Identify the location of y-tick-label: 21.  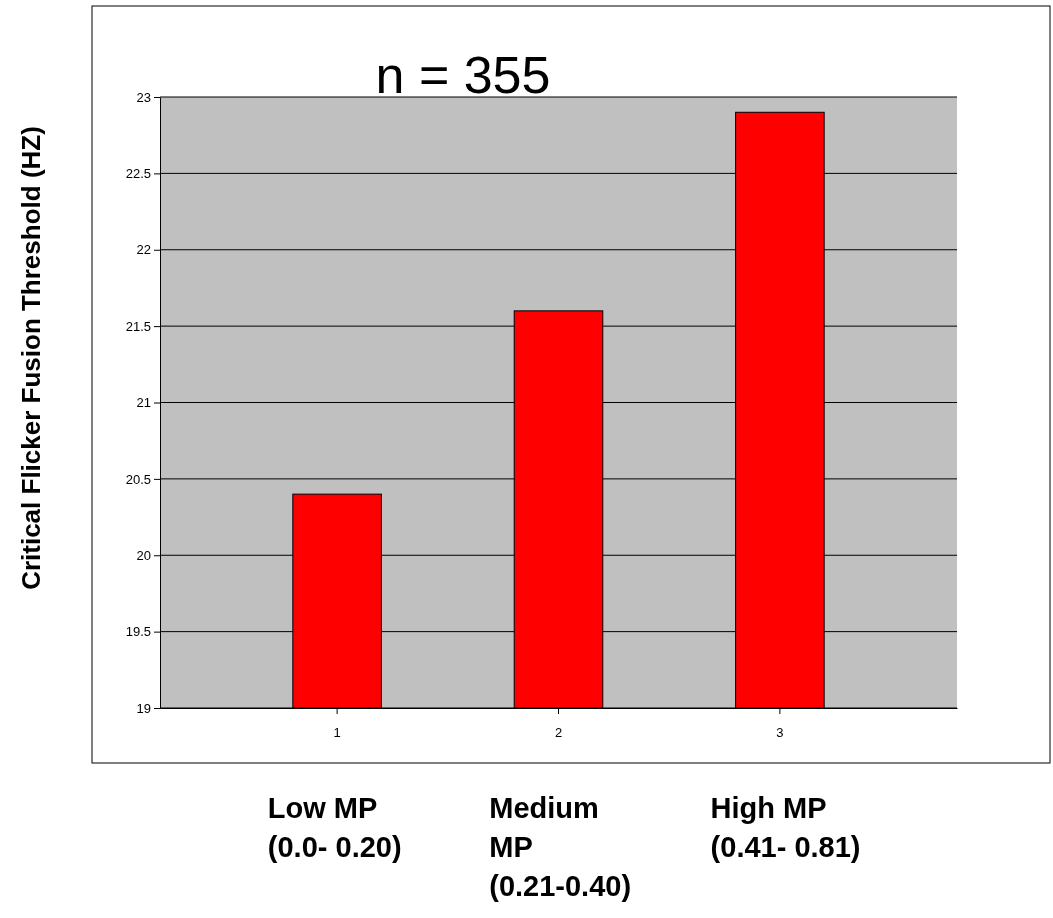
(143, 403).